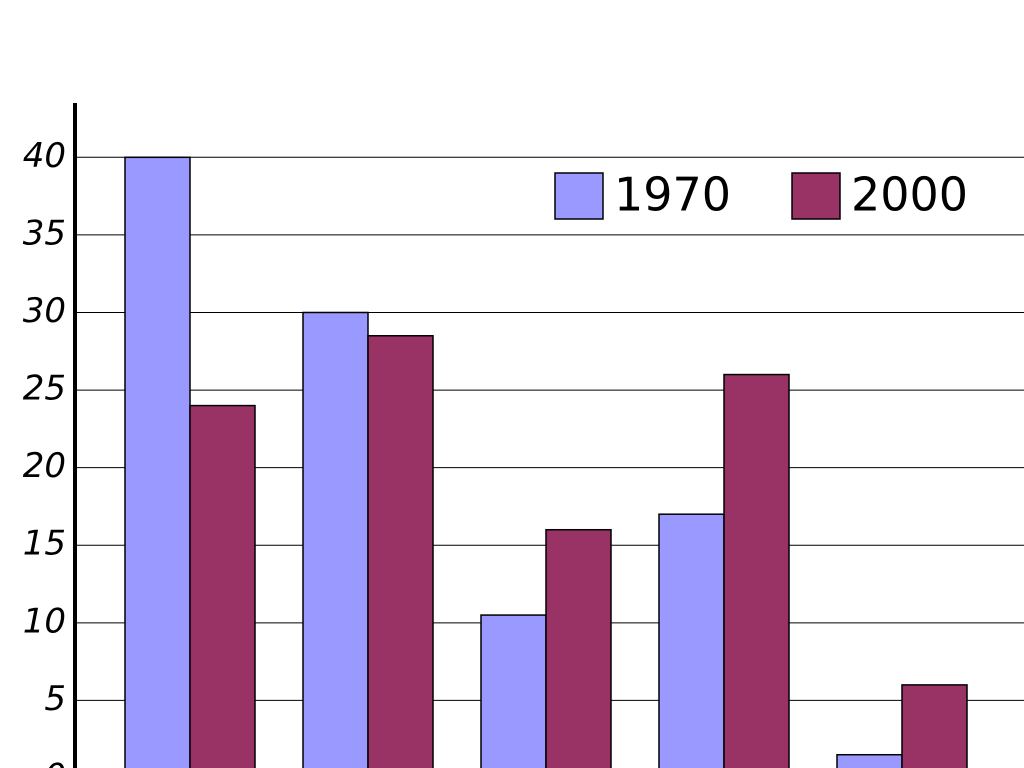  What do you see at coordinates (44, 233) in the screenshot?
I see `y-tick-label: 35` at bounding box center [44, 233].